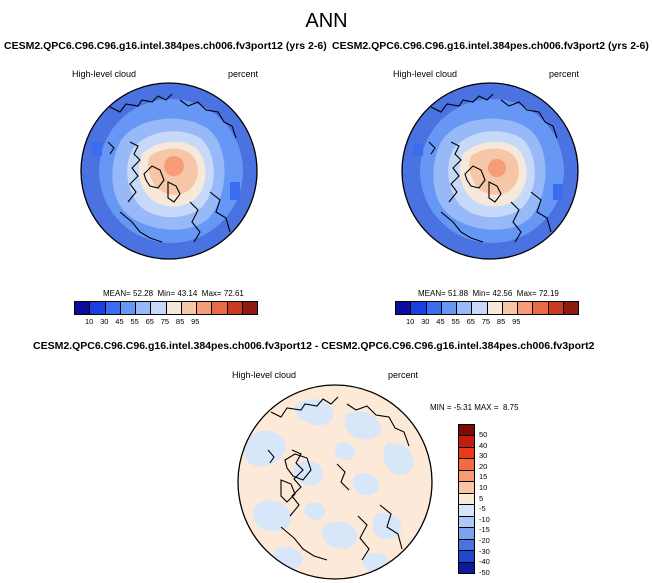 The image size is (653, 583). I want to click on diff-polar-map, so click(335, 482).